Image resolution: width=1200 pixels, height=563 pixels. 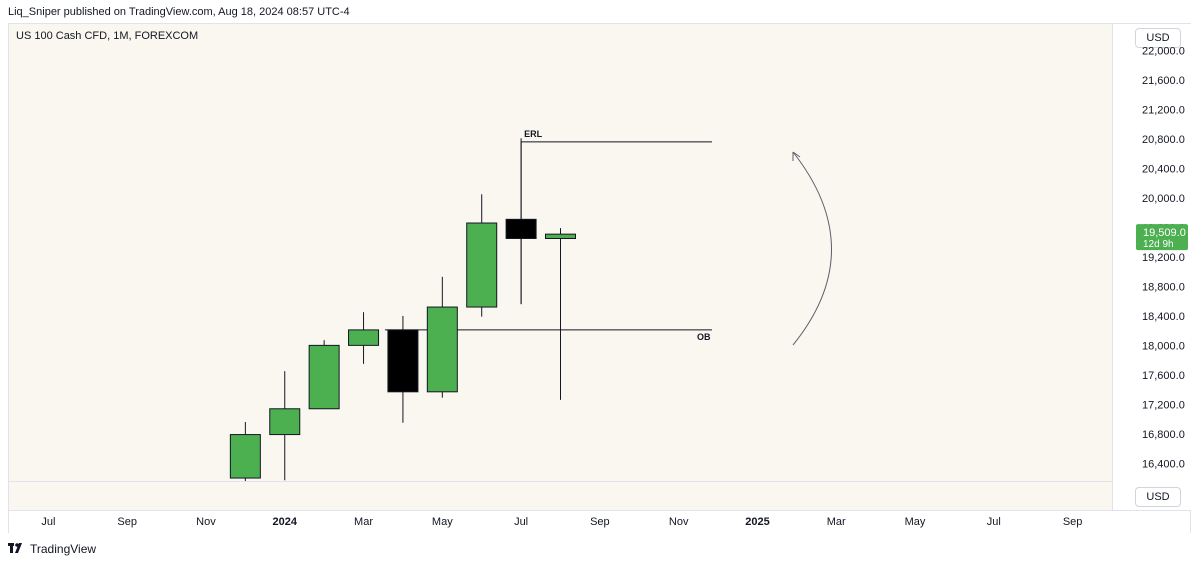 What do you see at coordinates (1163, 435) in the screenshot?
I see `y-tick-label: 16,800.0` at bounding box center [1163, 435].